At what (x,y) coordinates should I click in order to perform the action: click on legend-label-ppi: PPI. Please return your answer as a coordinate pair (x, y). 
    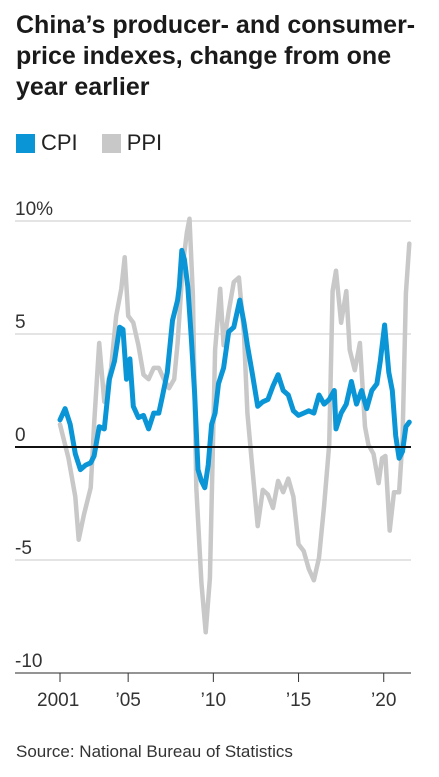
    Looking at the image, I should click on (144, 142).